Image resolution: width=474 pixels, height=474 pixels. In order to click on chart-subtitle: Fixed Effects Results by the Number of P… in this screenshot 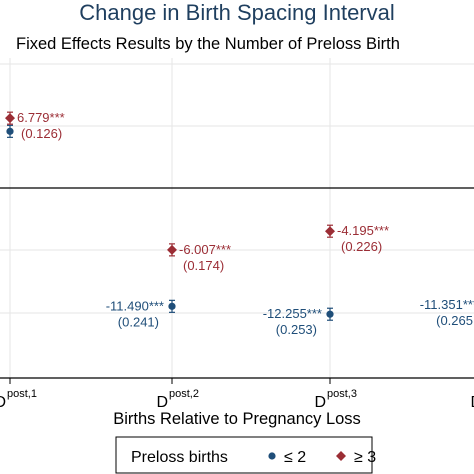, I will do `click(208, 44)`.